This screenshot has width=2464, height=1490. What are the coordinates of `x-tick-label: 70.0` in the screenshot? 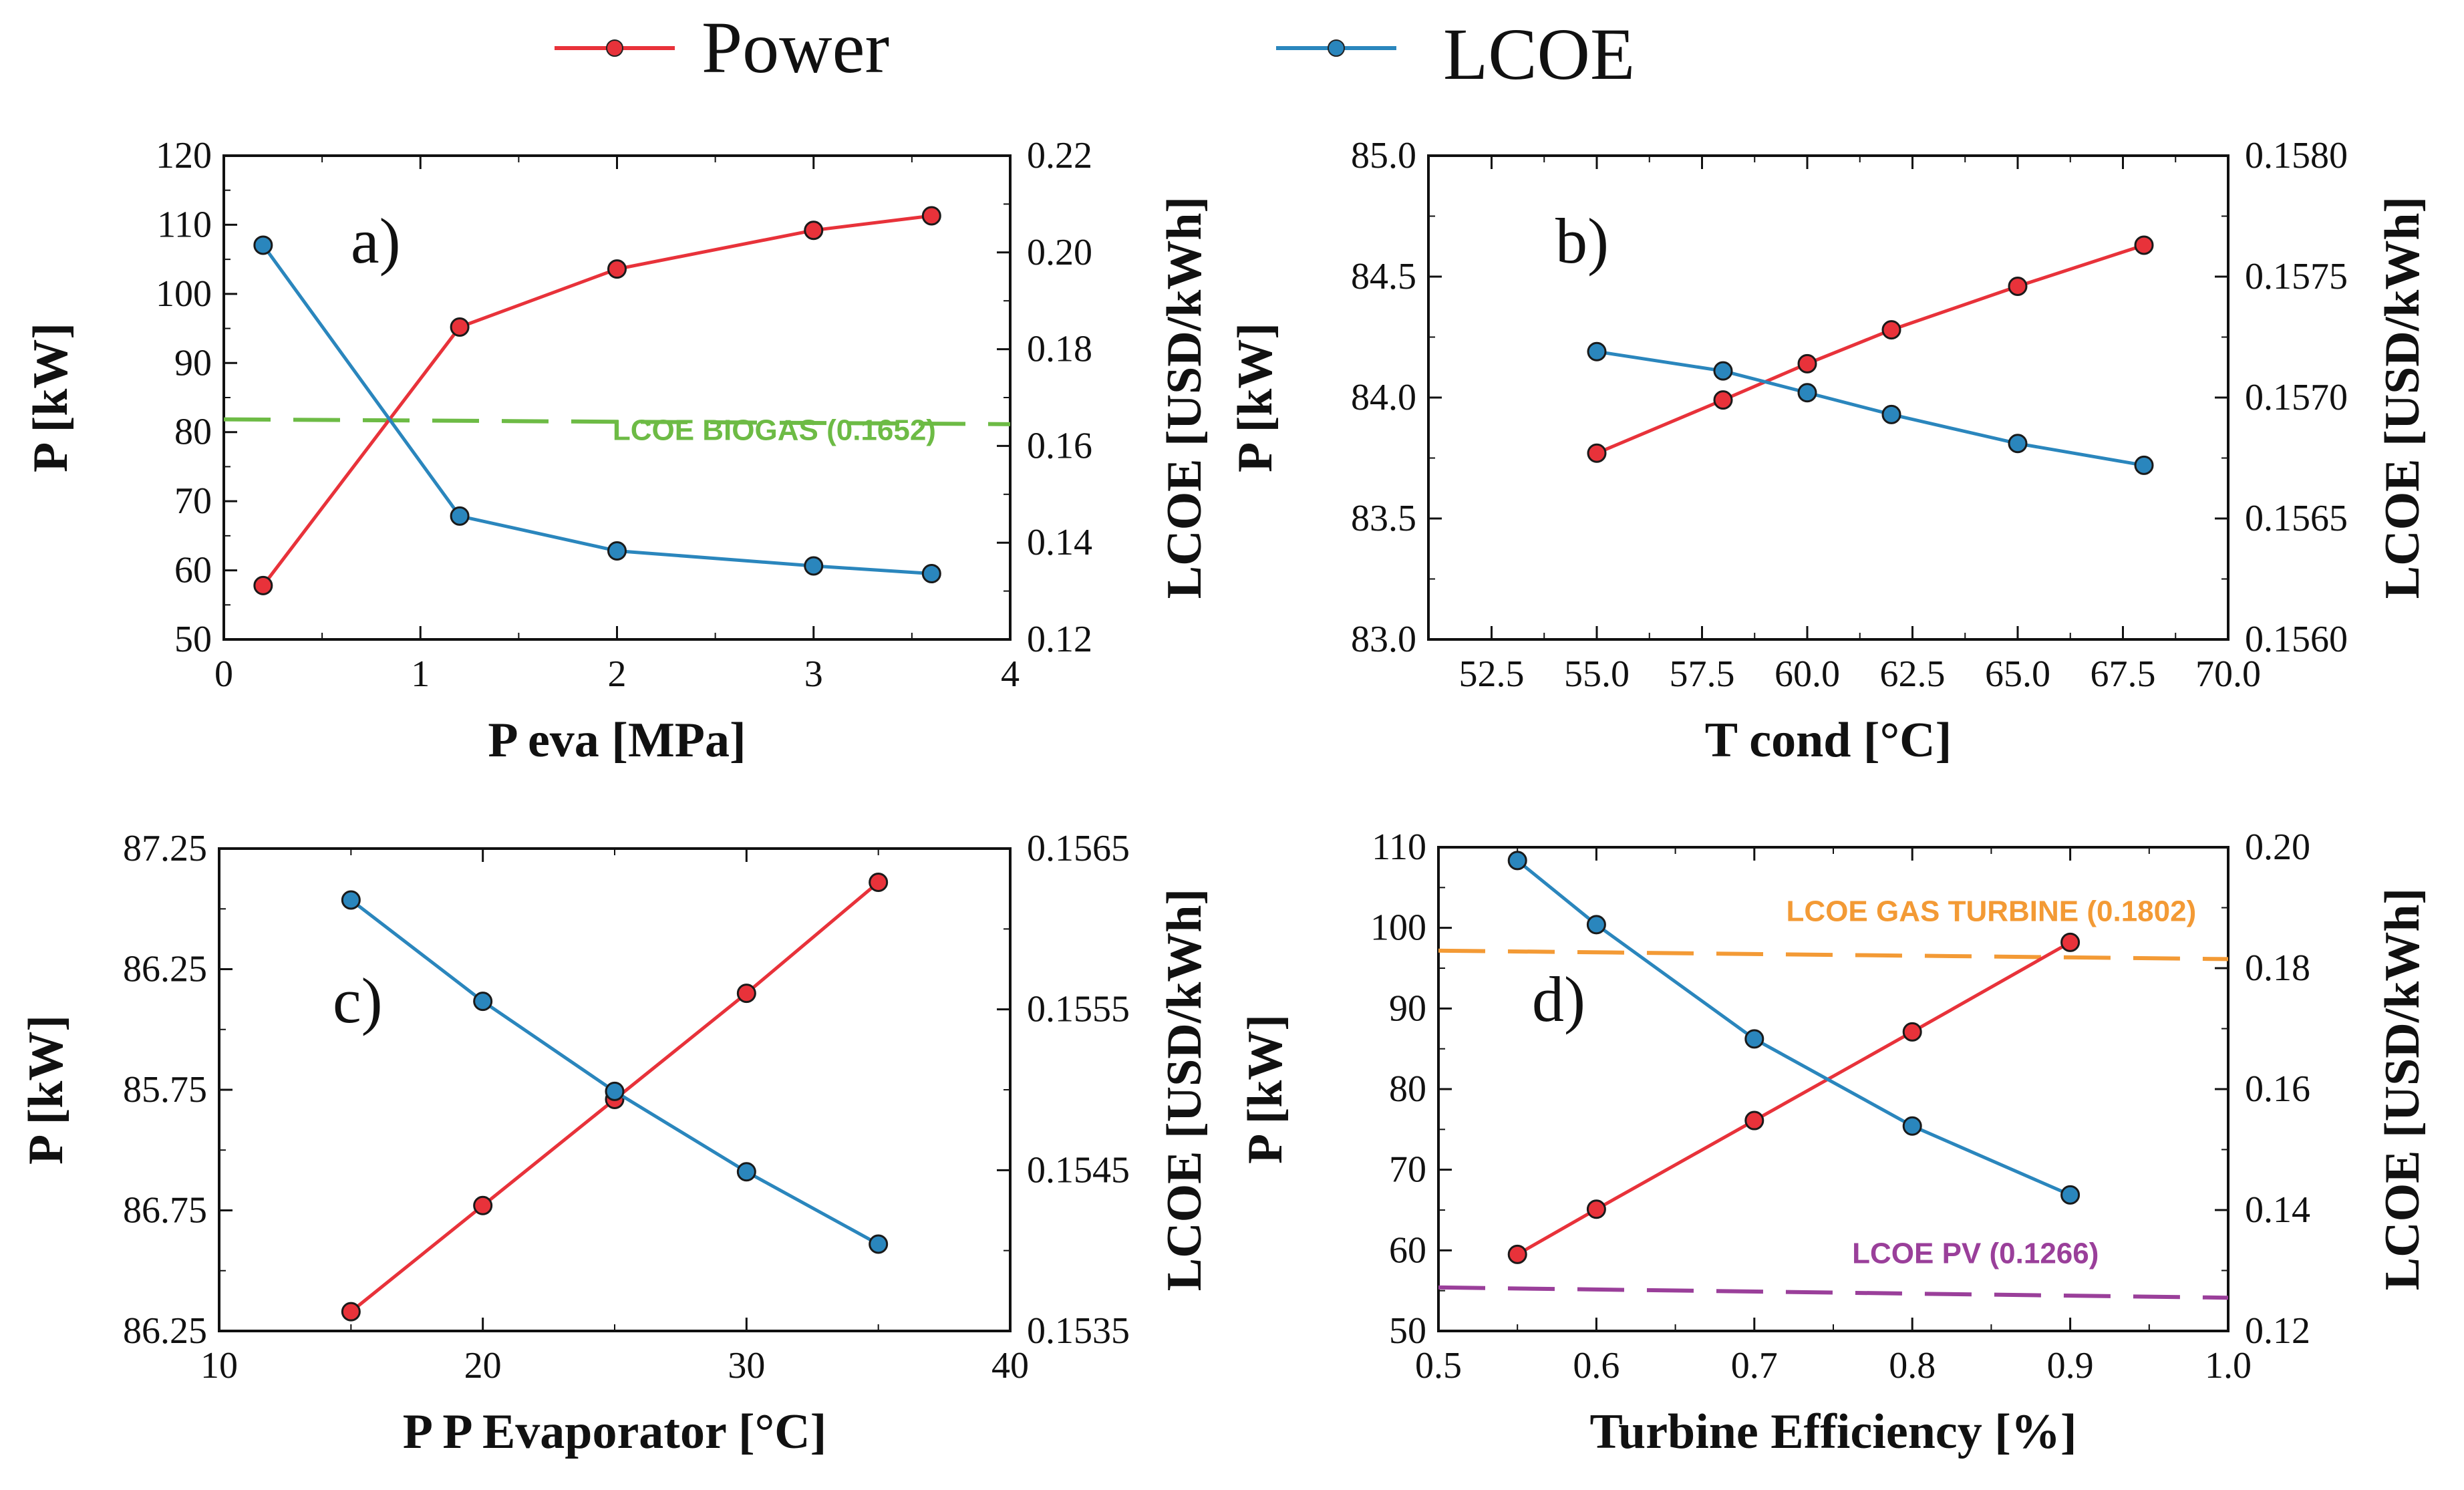 It's located at (2228, 674).